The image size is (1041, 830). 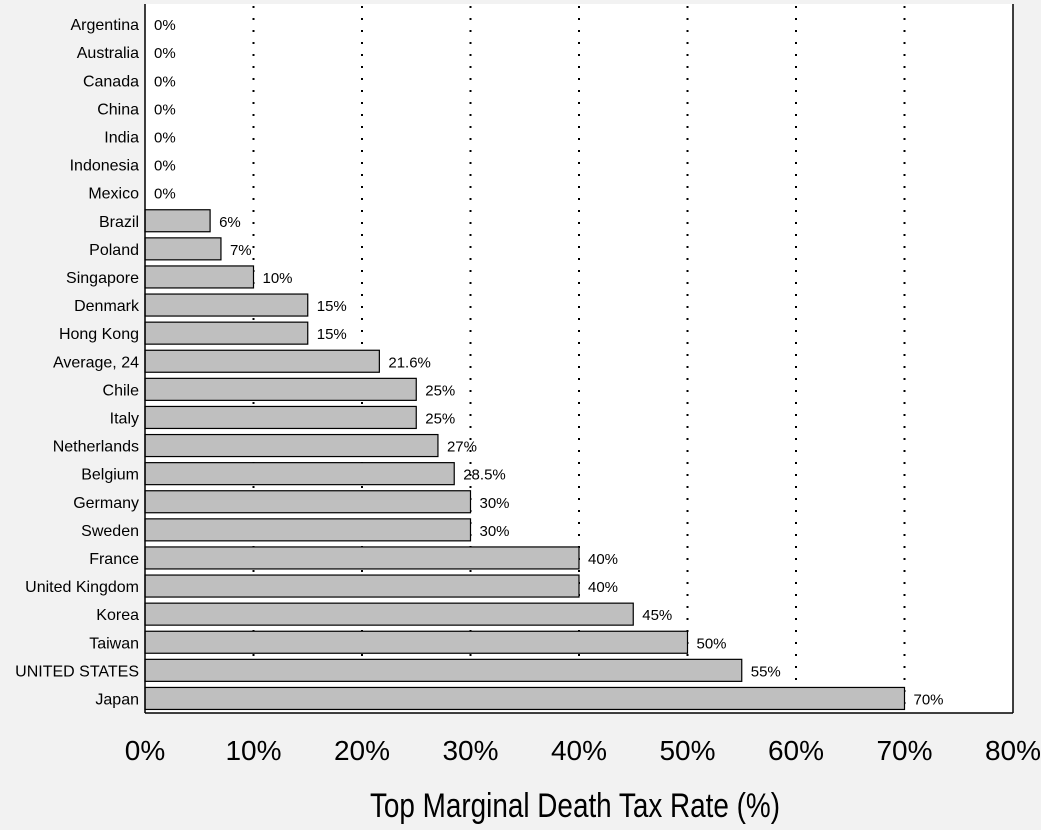 I want to click on category-label: France, so click(x=114, y=559).